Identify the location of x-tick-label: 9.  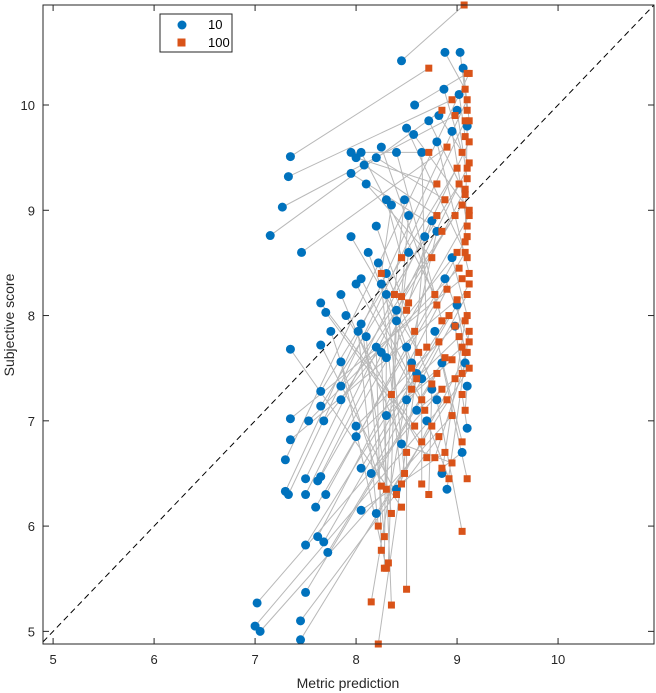
(456, 659).